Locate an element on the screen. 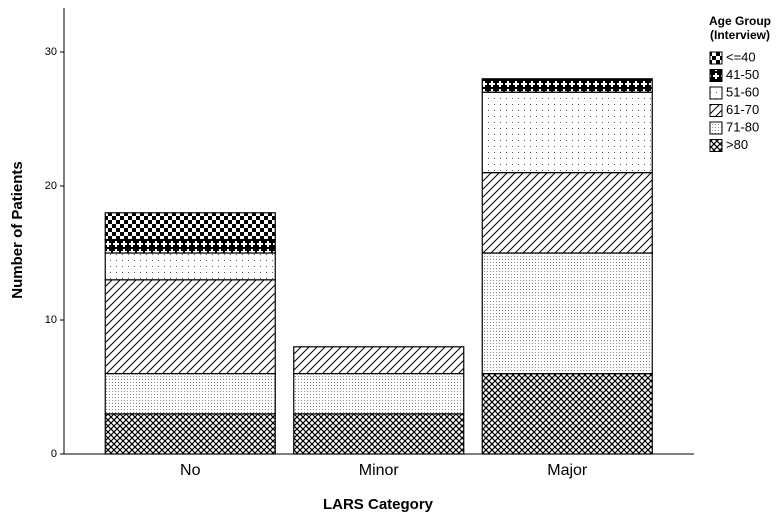 The width and height of the screenshot is (780, 517). legend-label: 61-70 is located at coordinates (742, 109).